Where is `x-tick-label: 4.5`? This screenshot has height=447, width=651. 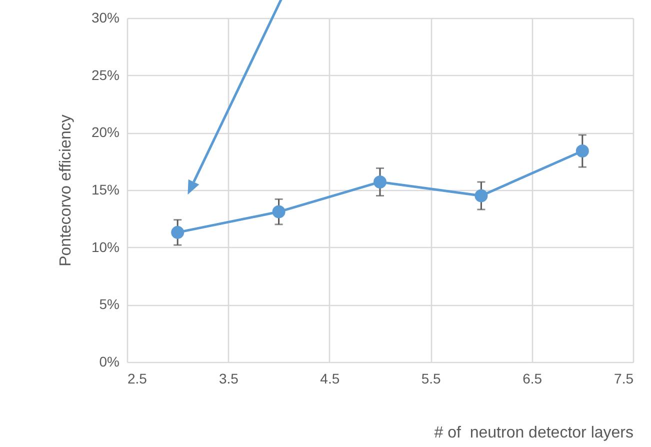 x-tick-label: 4.5 is located at coordinates (330, 378).